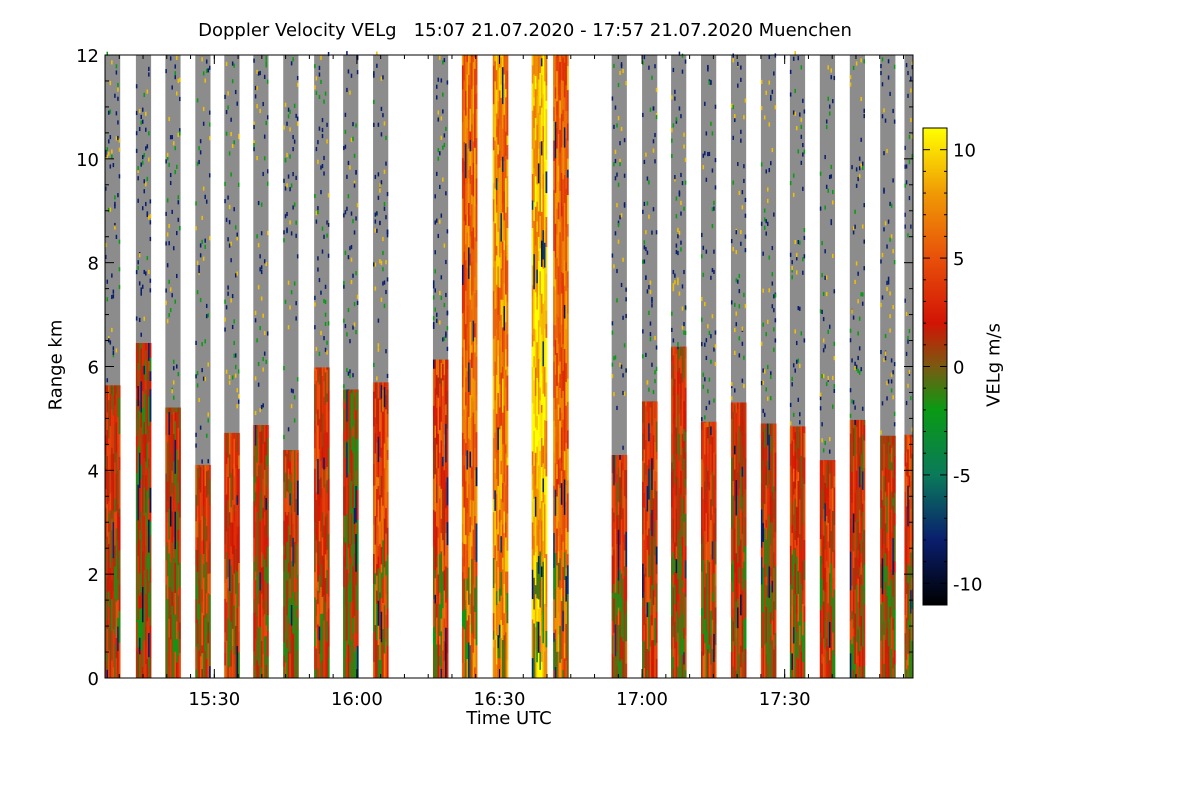 This screenshot has height=800, width=1200. I want to click on colorbar-tick-label: 0, so click(958, 368).